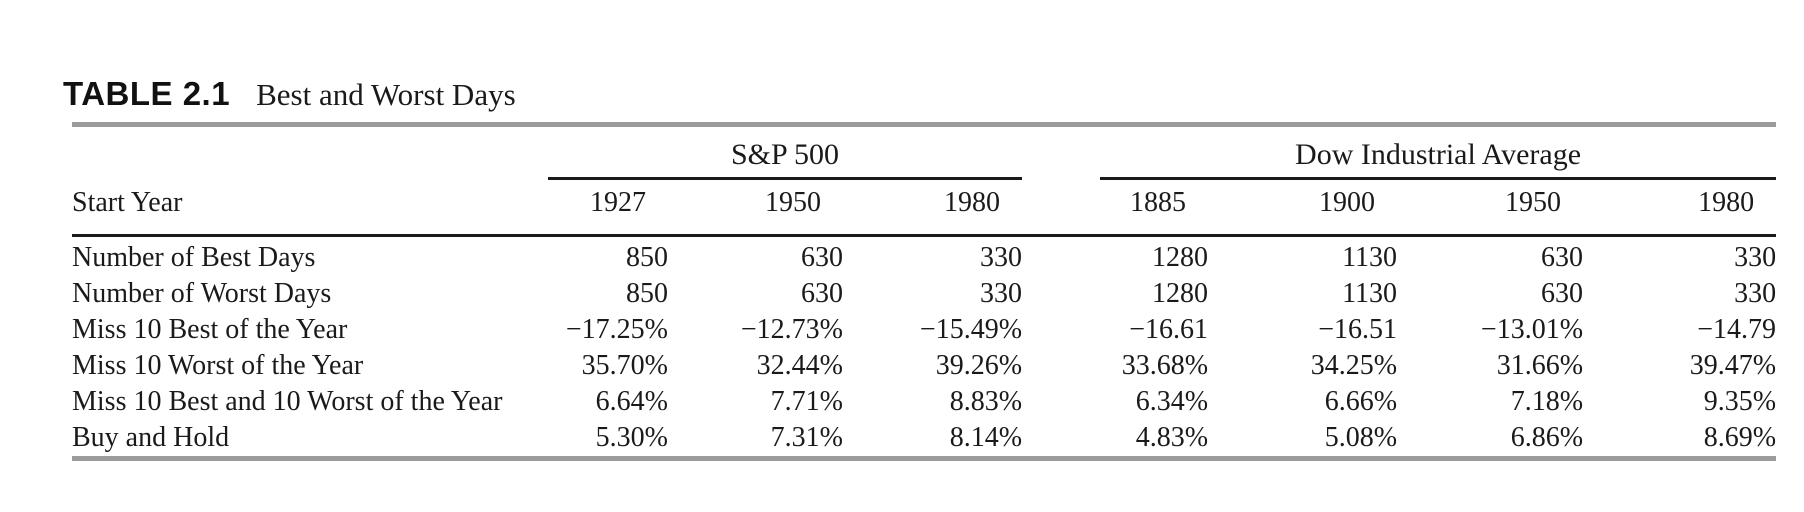  I want to click on year-header-sp-1927: 1927, so click(580, 208).